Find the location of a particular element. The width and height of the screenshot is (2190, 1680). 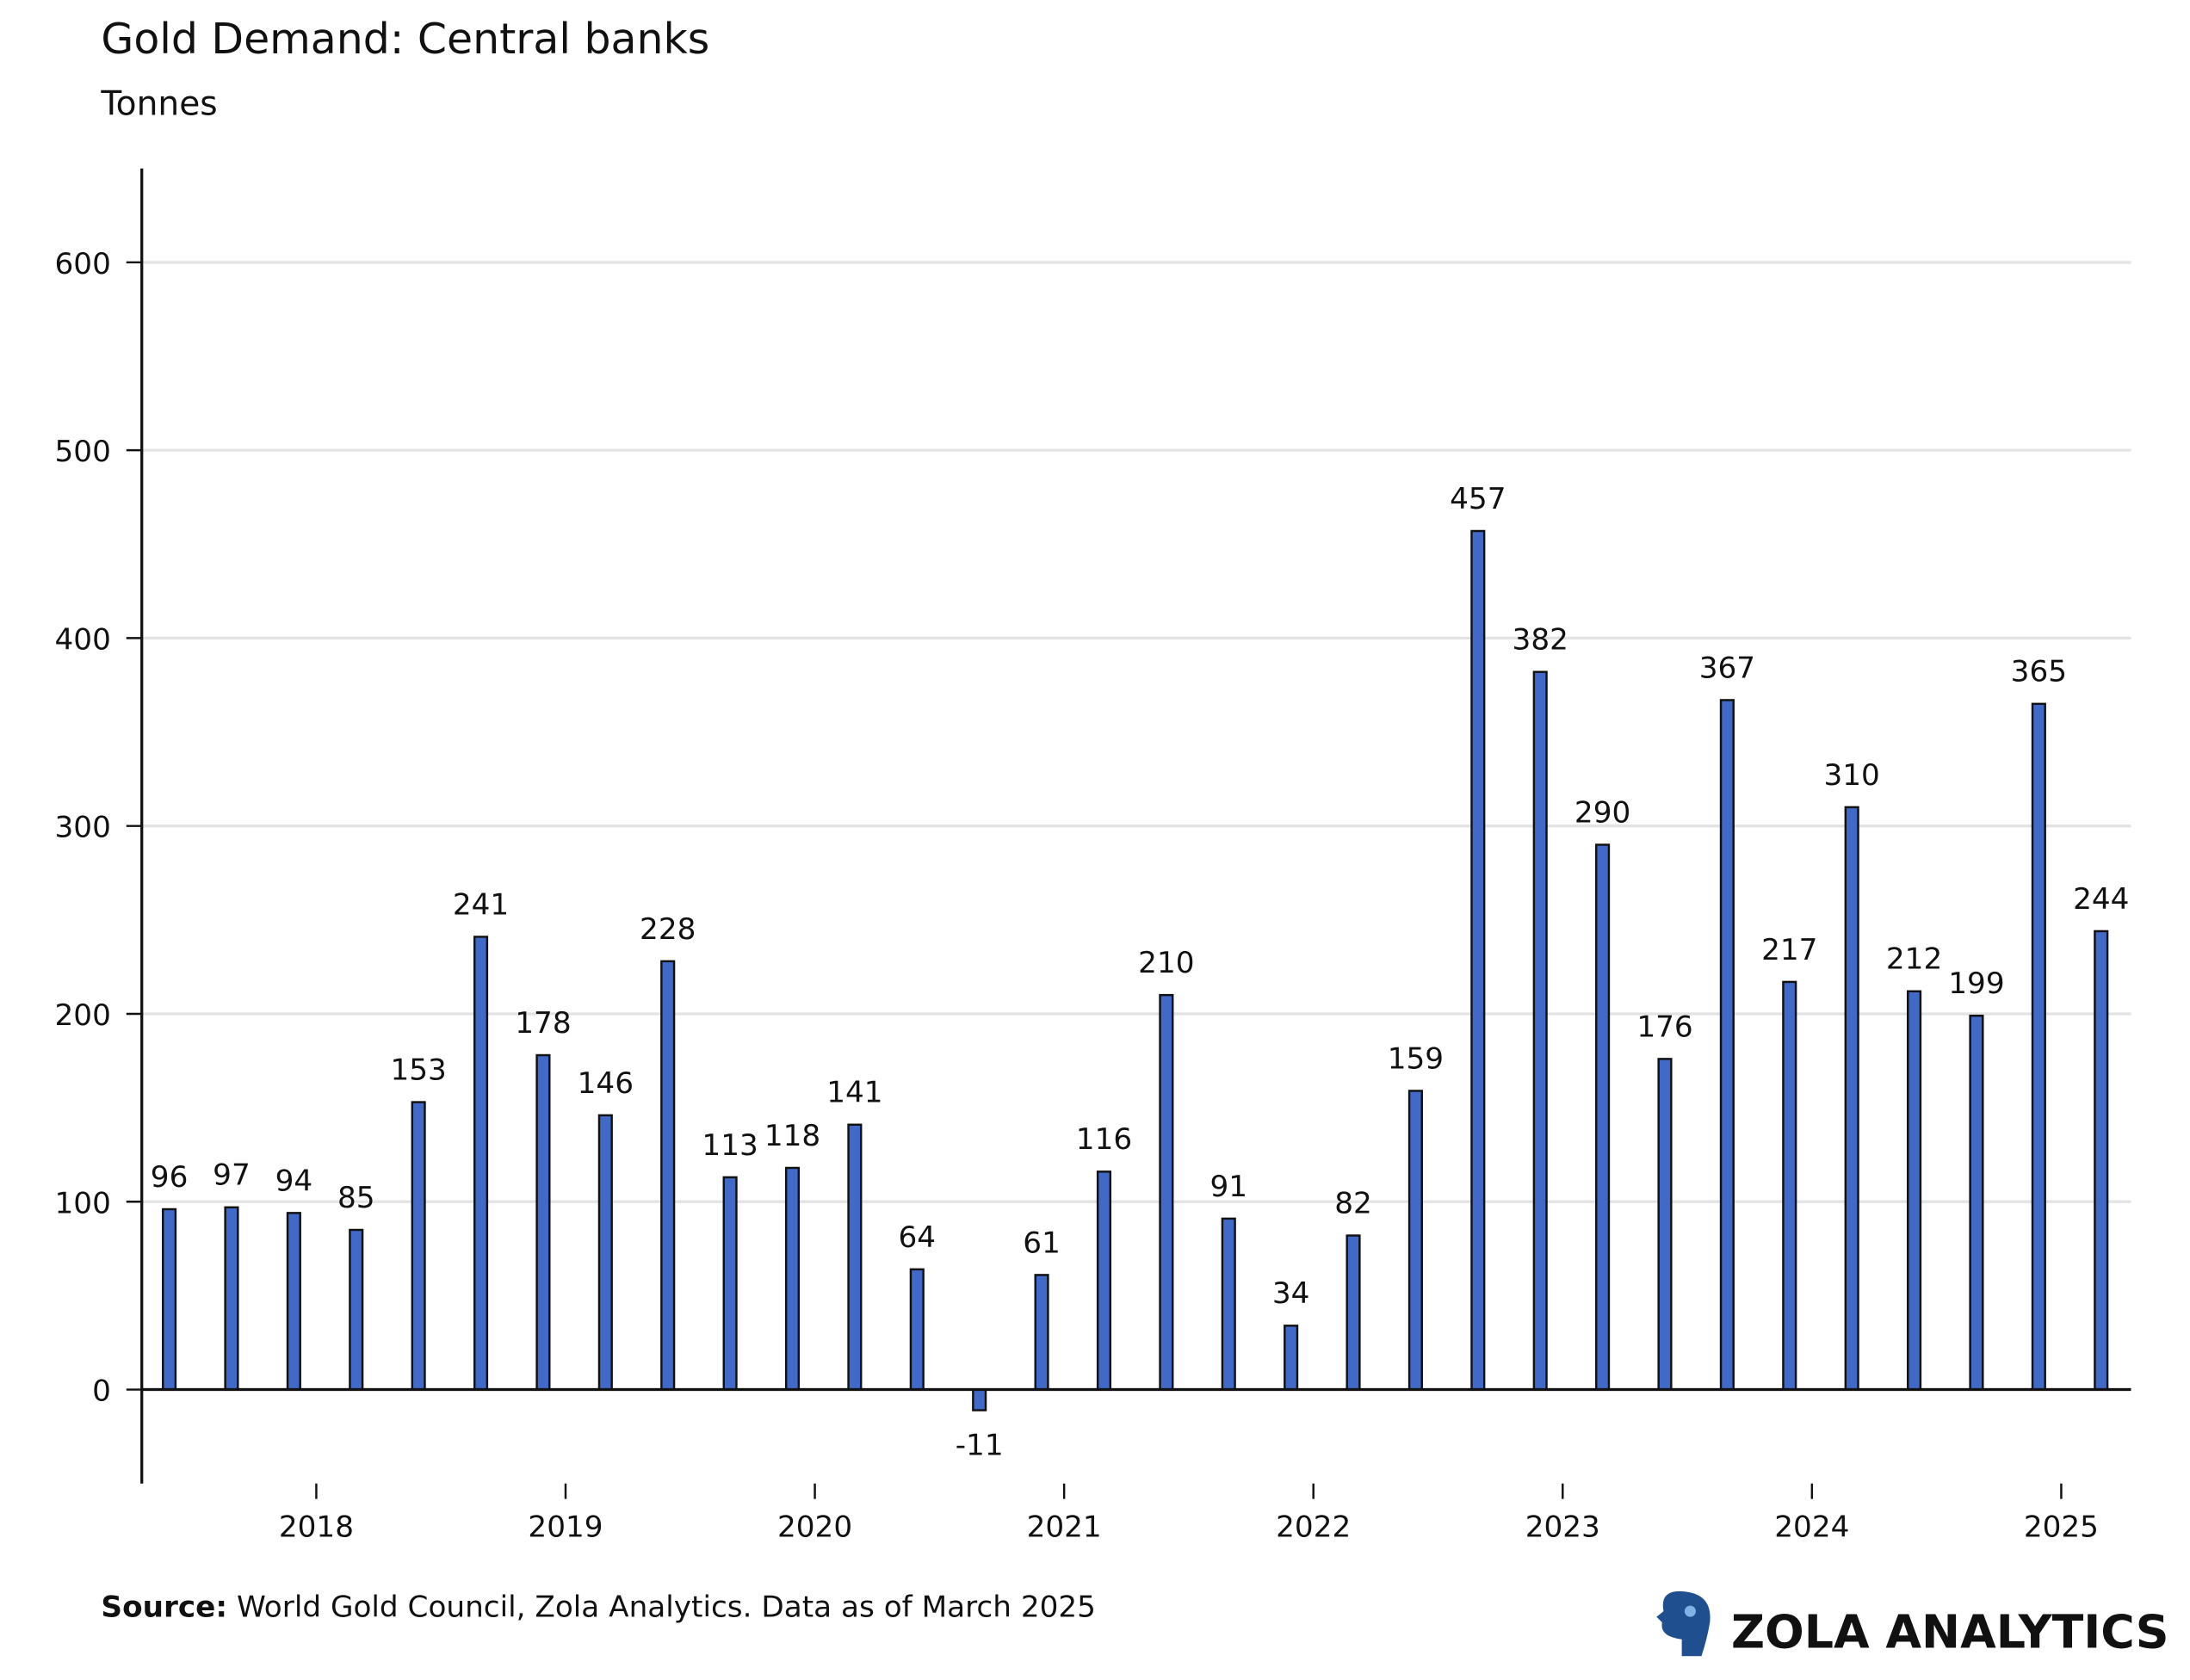

x-tick-label: 2022 is located at coordinates (1313, 1527).